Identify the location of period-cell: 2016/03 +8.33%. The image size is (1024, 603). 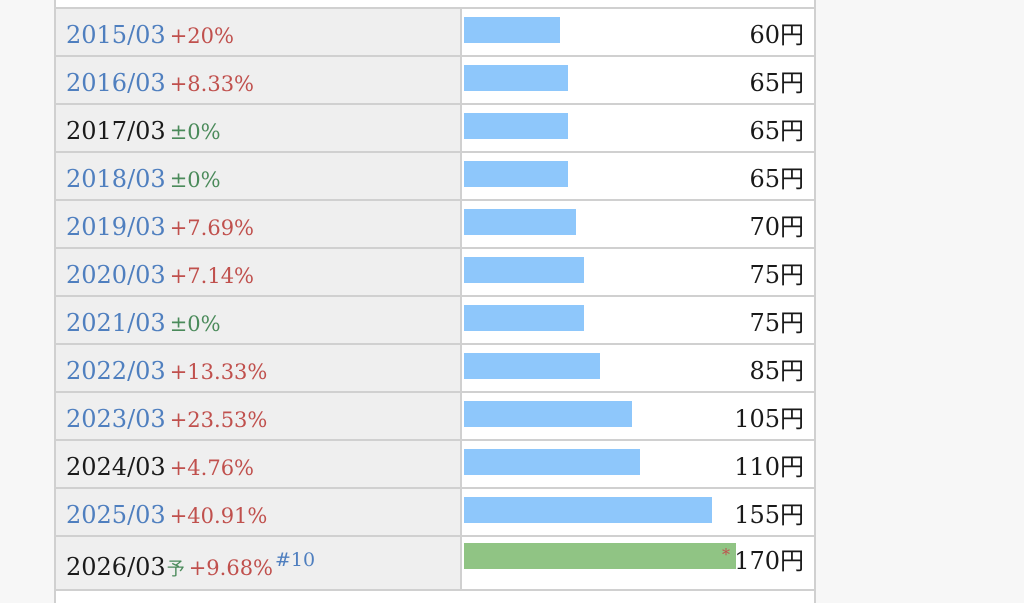
(259, 80).